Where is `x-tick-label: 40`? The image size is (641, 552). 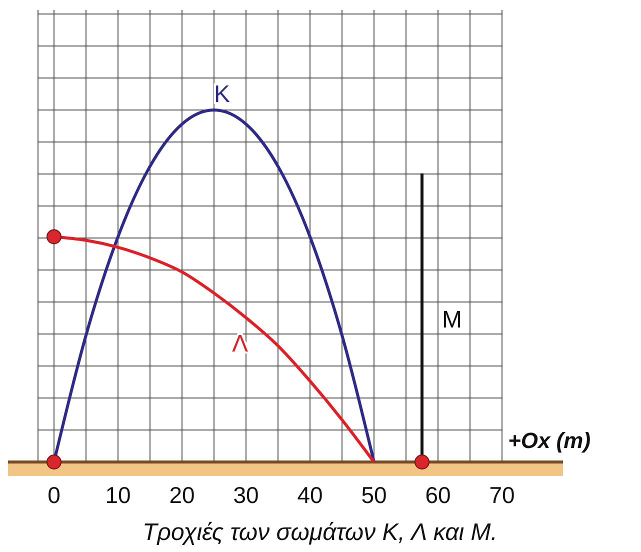
x-tick-label: 40 is located at coordinates (310, 495).